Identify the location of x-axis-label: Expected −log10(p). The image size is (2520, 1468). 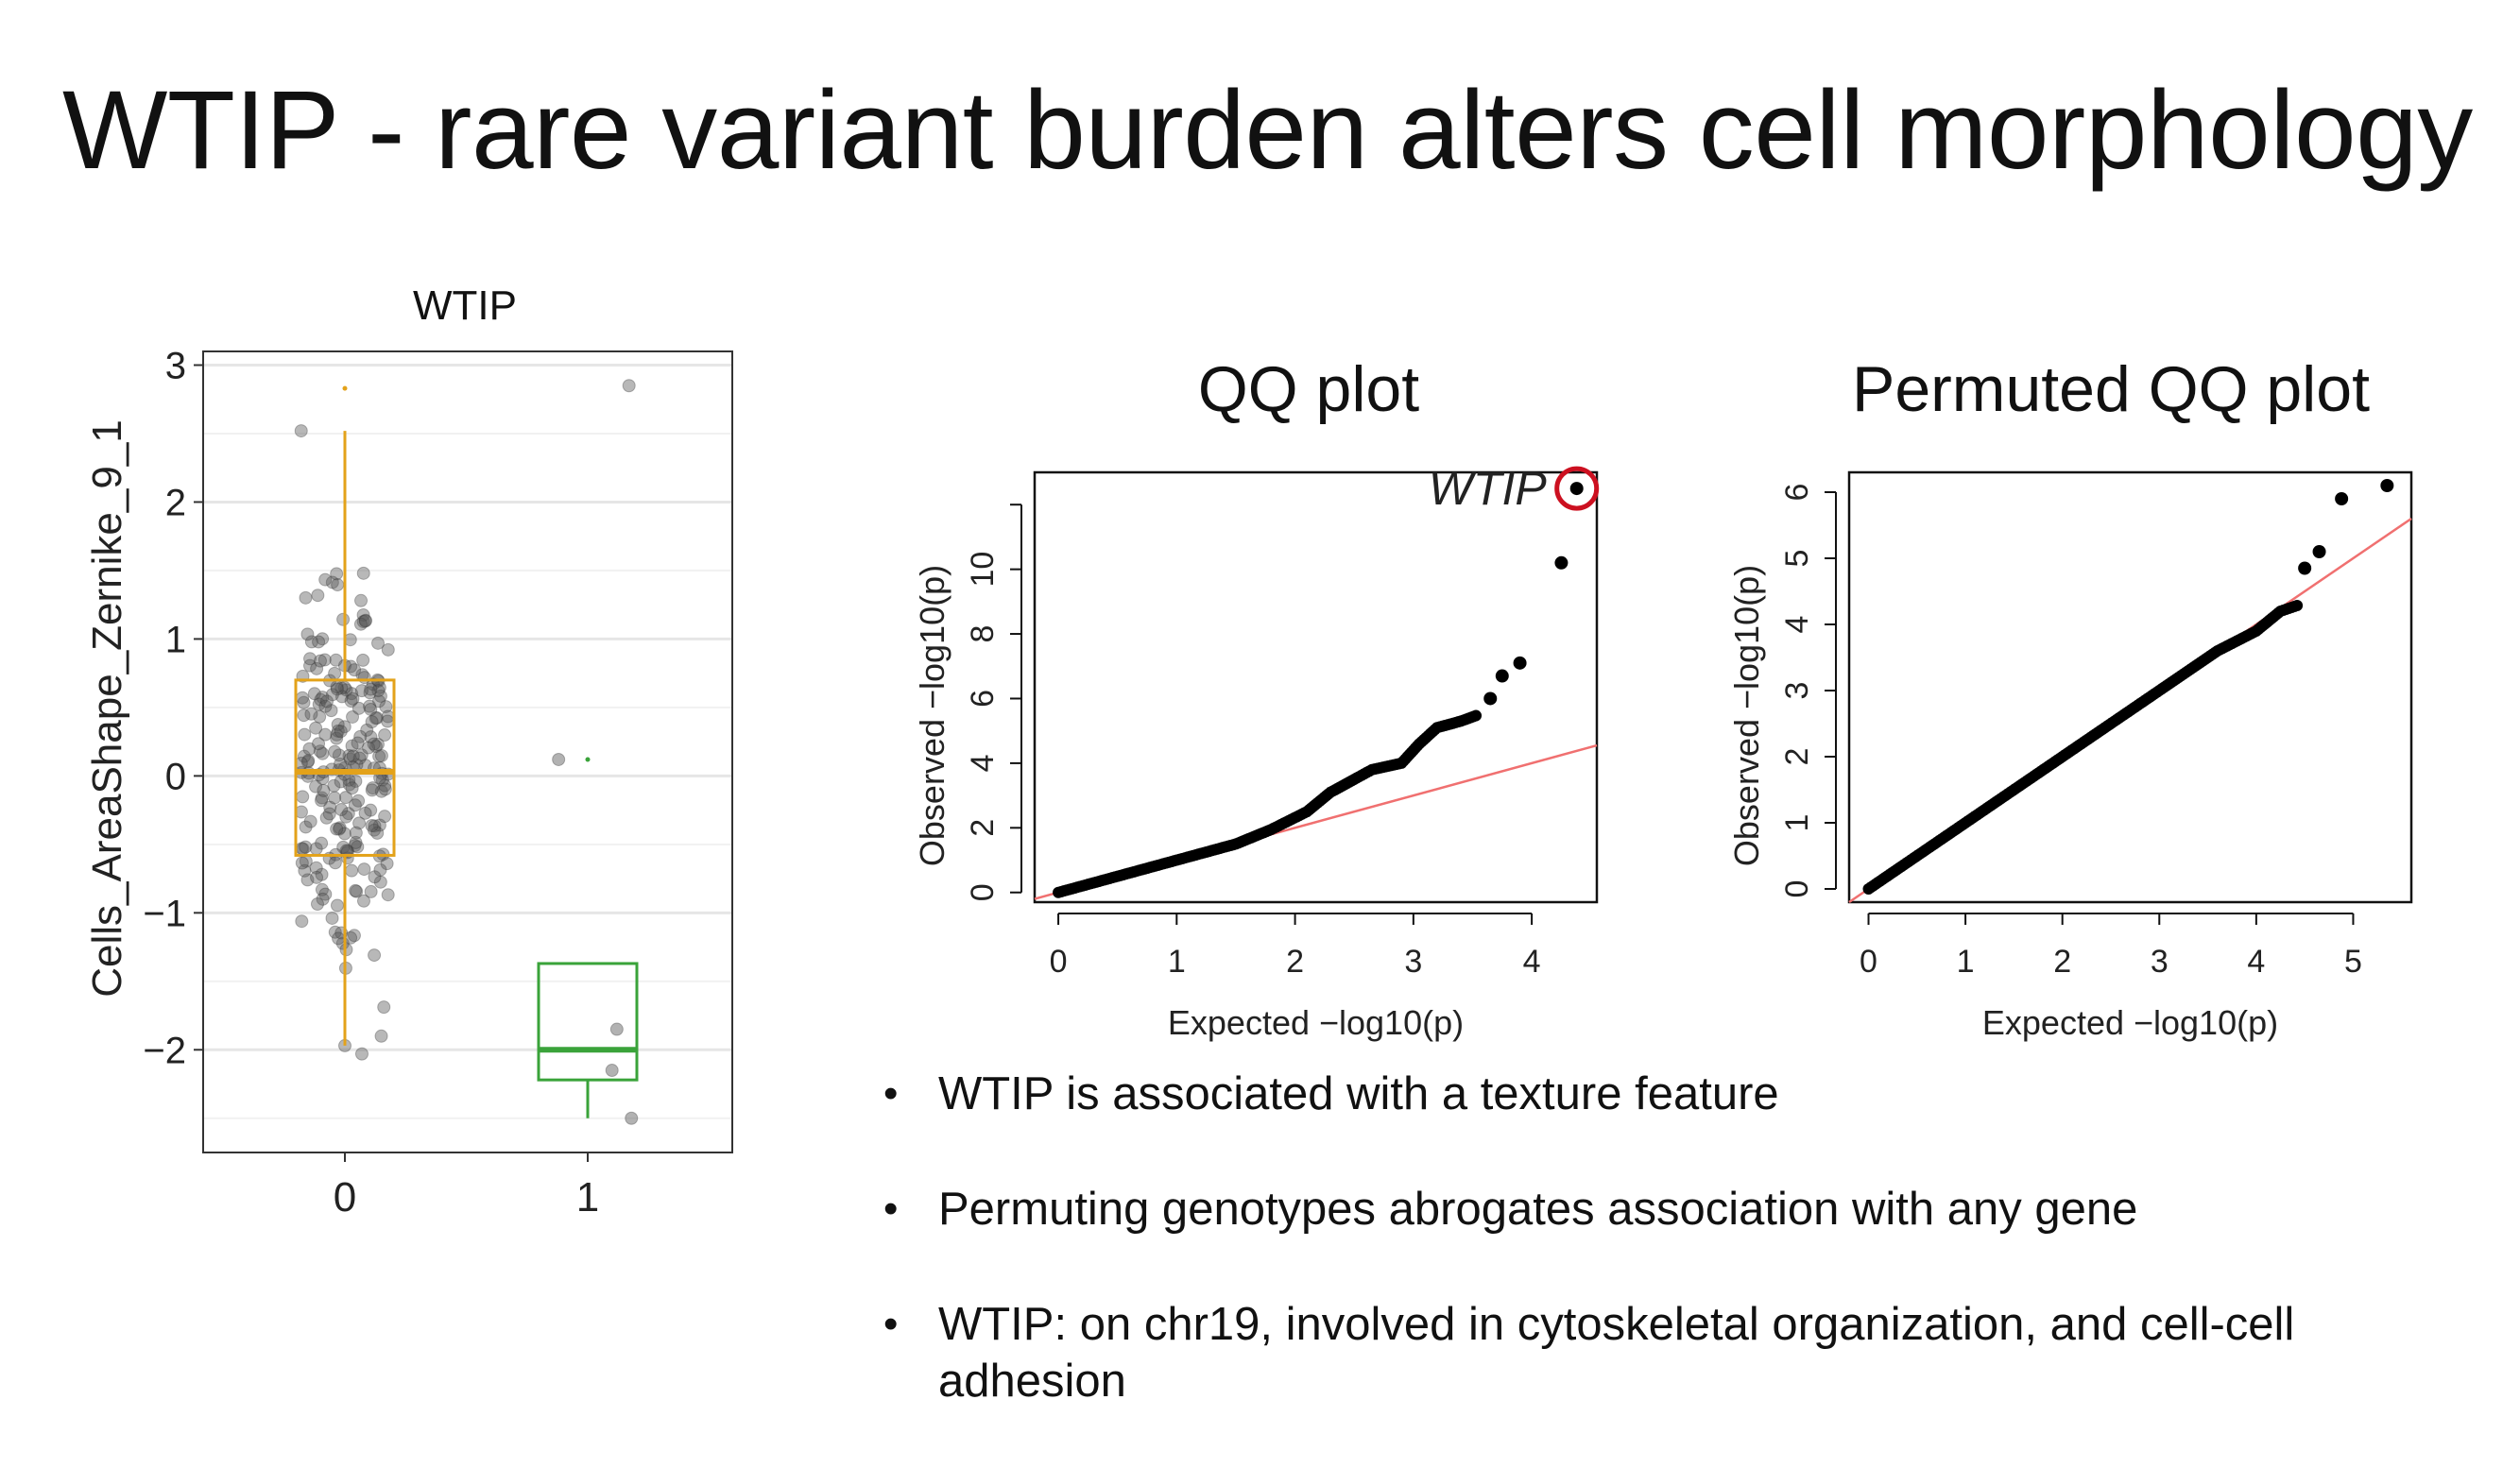
(1316, 1022).